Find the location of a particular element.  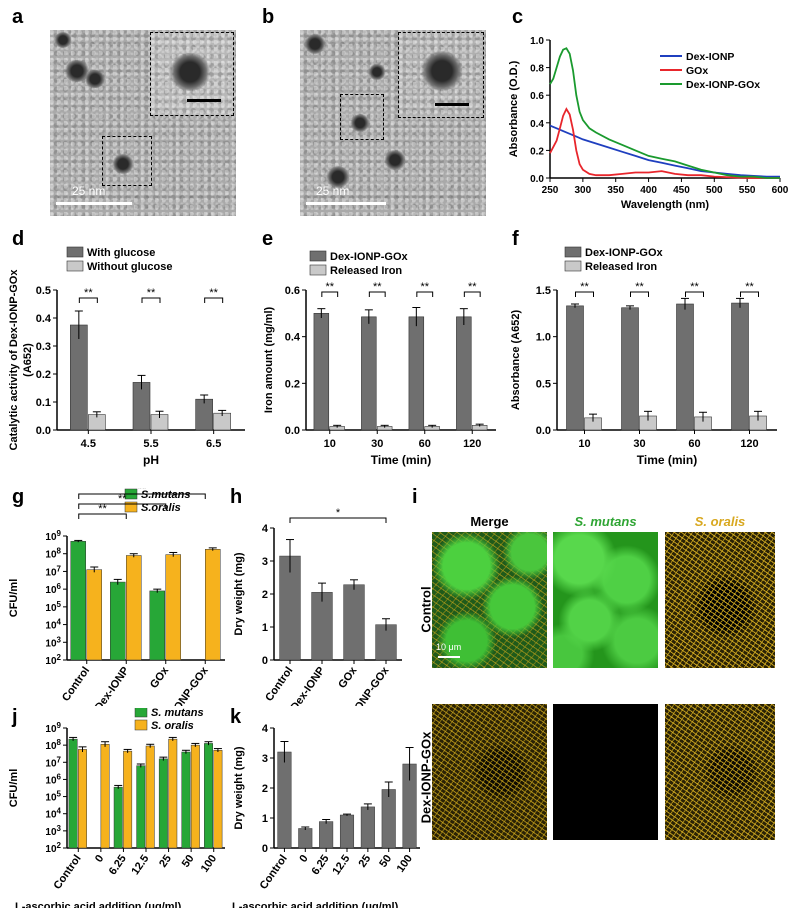

y-tick-label: 10⁸ is located at coordinates (53, 554).